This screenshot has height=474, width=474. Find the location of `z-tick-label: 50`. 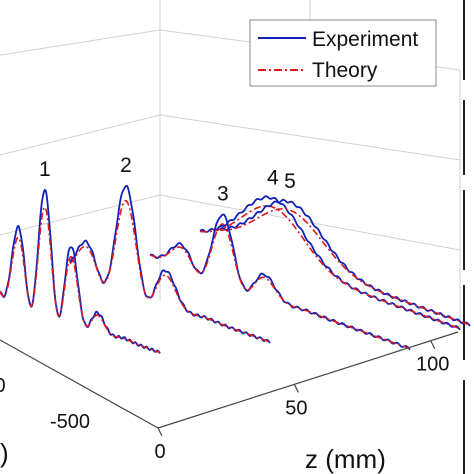

z-tick-label: 50 is located at coordinates (296, 408).